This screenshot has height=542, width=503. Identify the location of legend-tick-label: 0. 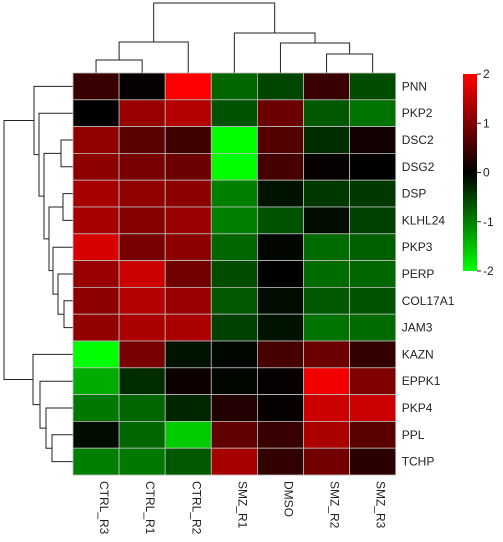
(486, 173).